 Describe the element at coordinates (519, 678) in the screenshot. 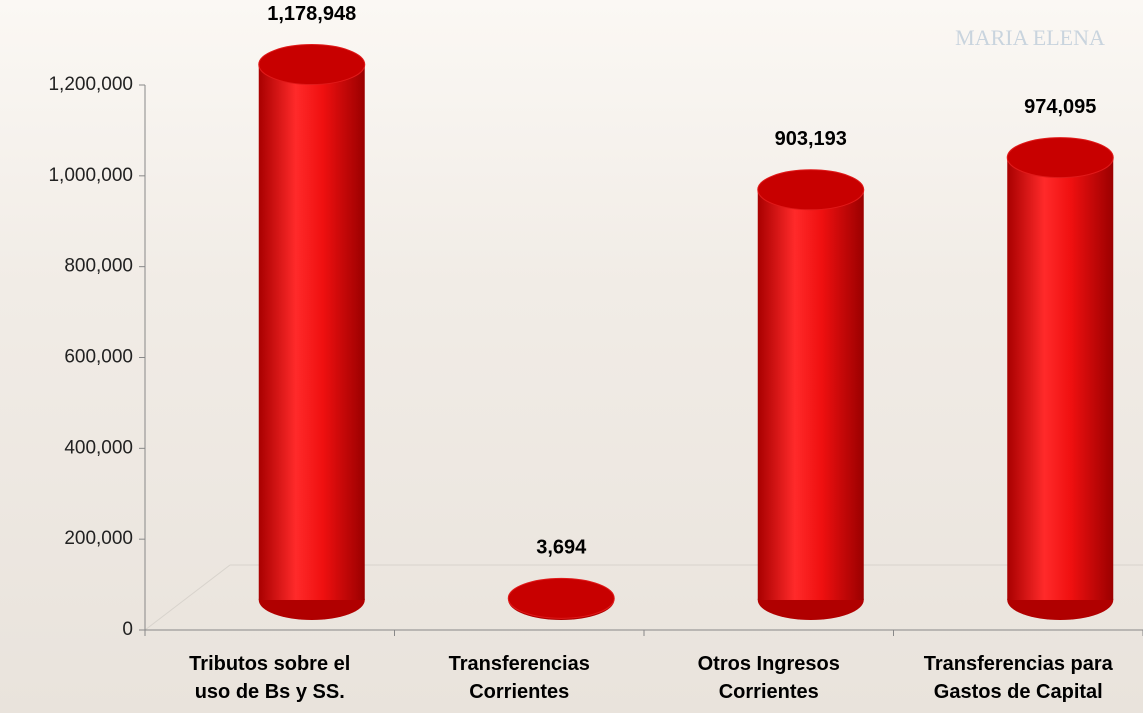

I see `x-tick-label: Transferencias Corrientes` at that location.